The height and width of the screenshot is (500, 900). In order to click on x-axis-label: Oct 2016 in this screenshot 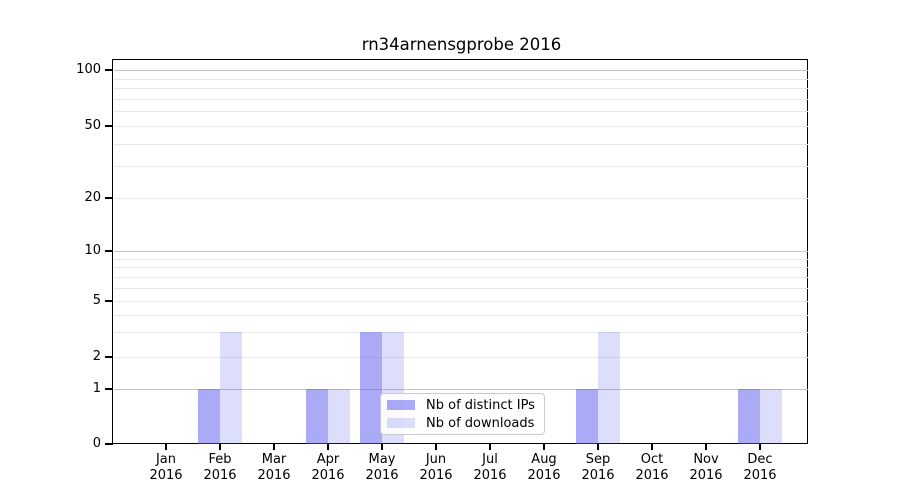, I will do `click(652, 467)`.